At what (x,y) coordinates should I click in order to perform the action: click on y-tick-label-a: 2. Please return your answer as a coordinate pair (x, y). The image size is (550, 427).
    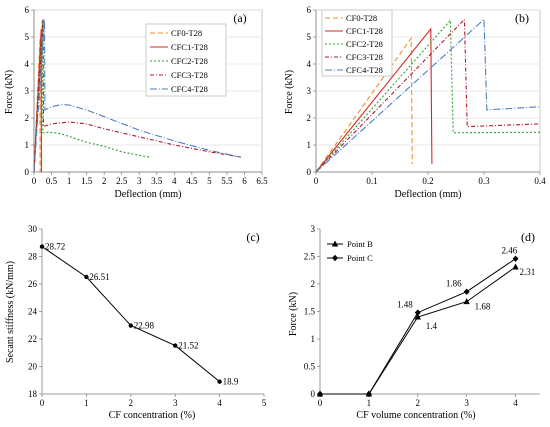
    Looking at the image, I should click on (27, 118).